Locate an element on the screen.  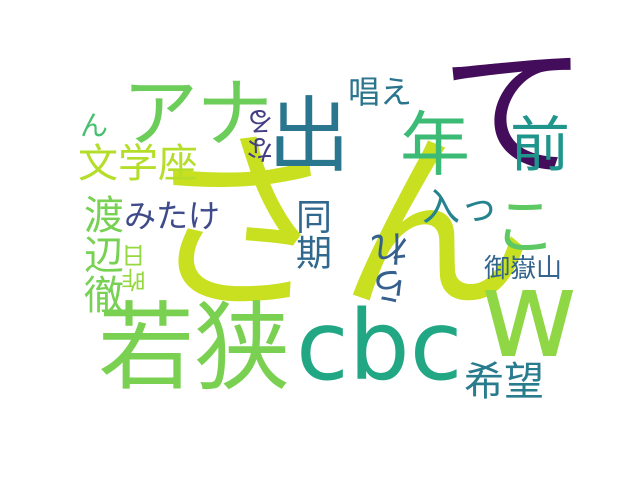
word-mae: 前 is located at coordinates (540, 146).